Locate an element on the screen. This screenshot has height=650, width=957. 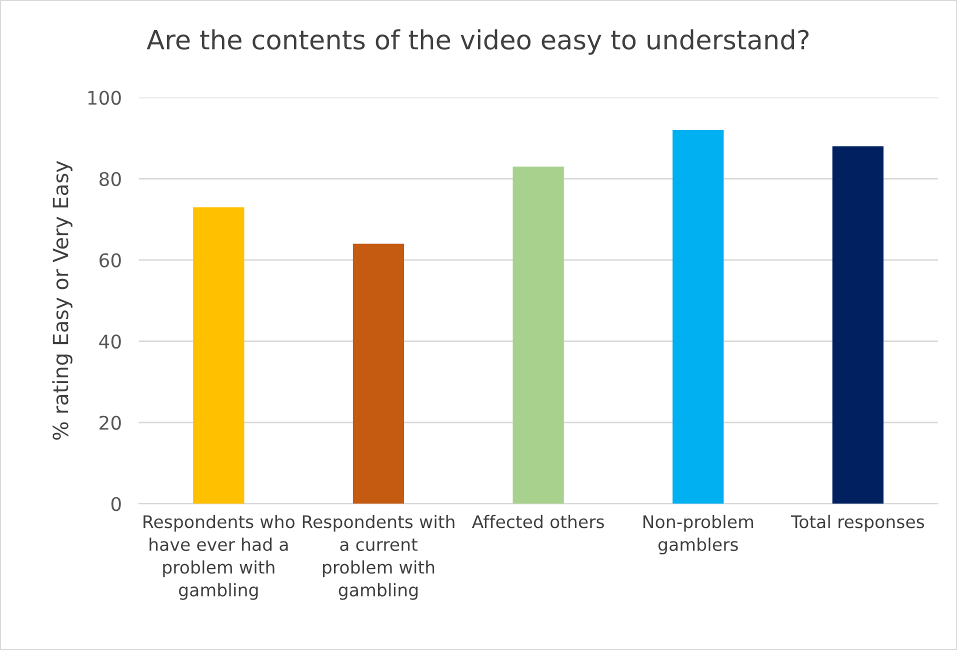
y-tick-label: 40 is located at coordinates (110, 341).